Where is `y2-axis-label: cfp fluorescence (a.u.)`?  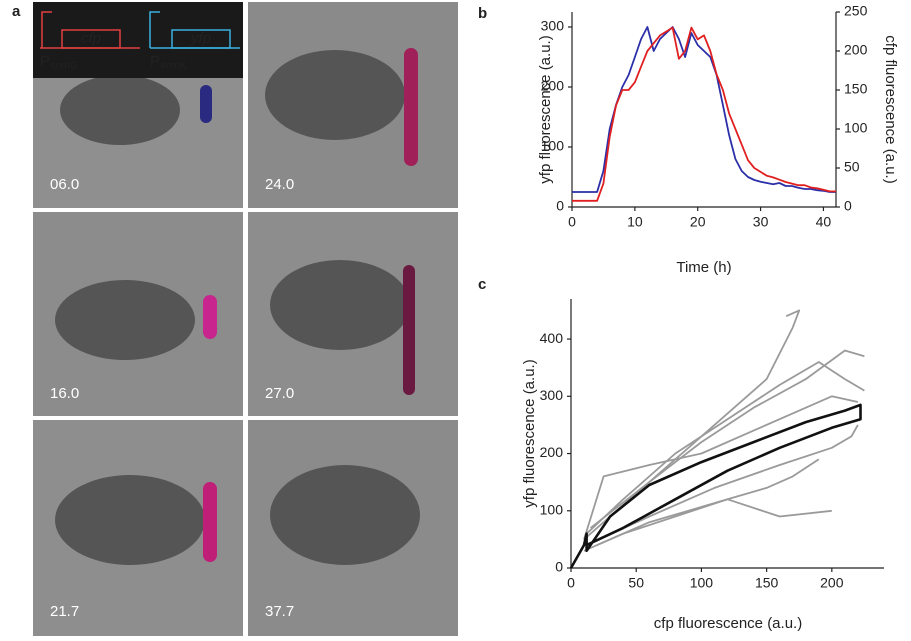
y2-axis-label: cfp fluorescence (a.u.) is located at coordinates (890, 109).